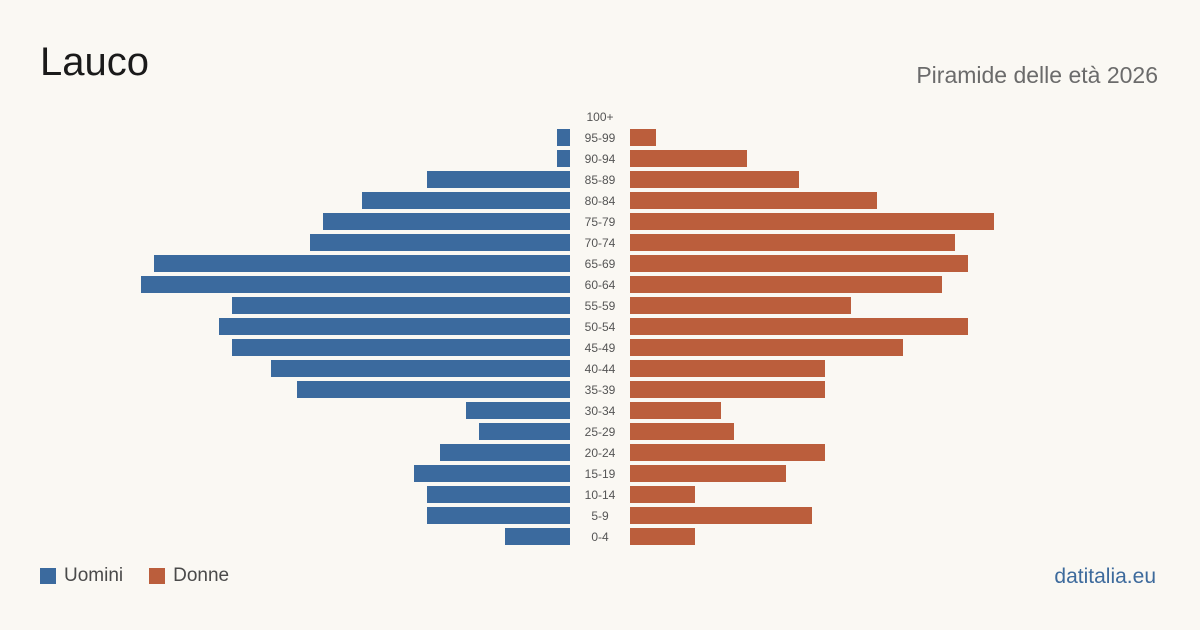 The width and height of the screenshot is (1200, 630). What do you see at coordinates (600, 159) in the screenshot?
I see `age-label-90-94: 90-94` at bounding box center [600, 159].